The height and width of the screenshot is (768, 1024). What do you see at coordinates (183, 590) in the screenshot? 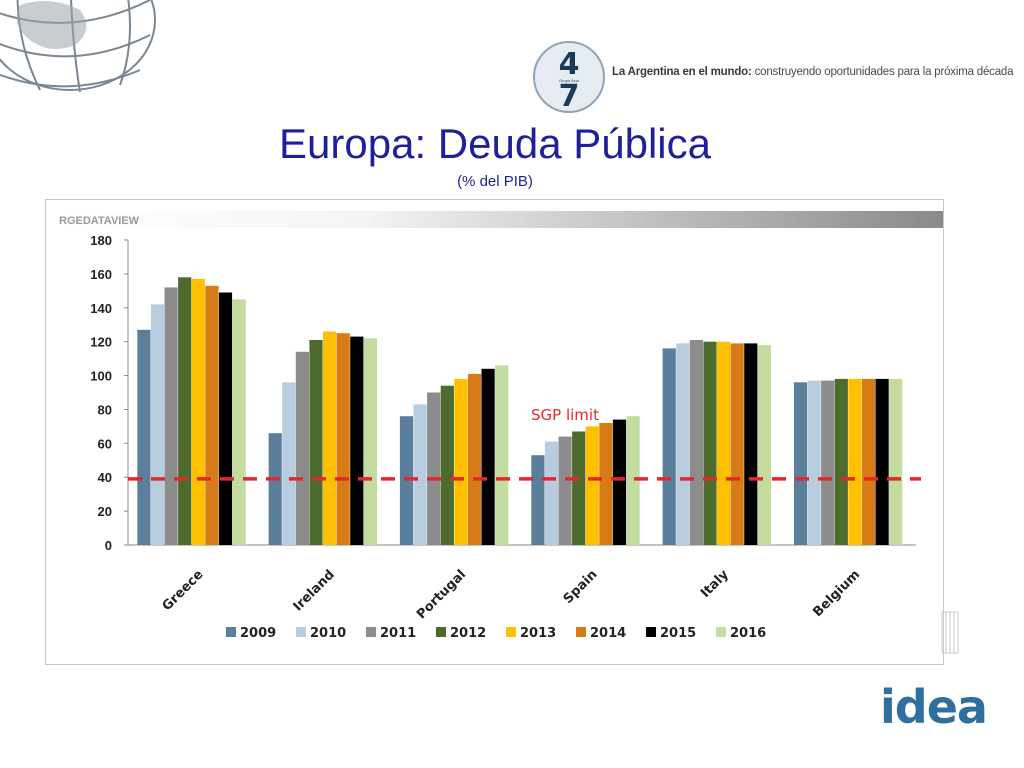
I see `x-category-label: Greece` at bounding box center [183, 590].